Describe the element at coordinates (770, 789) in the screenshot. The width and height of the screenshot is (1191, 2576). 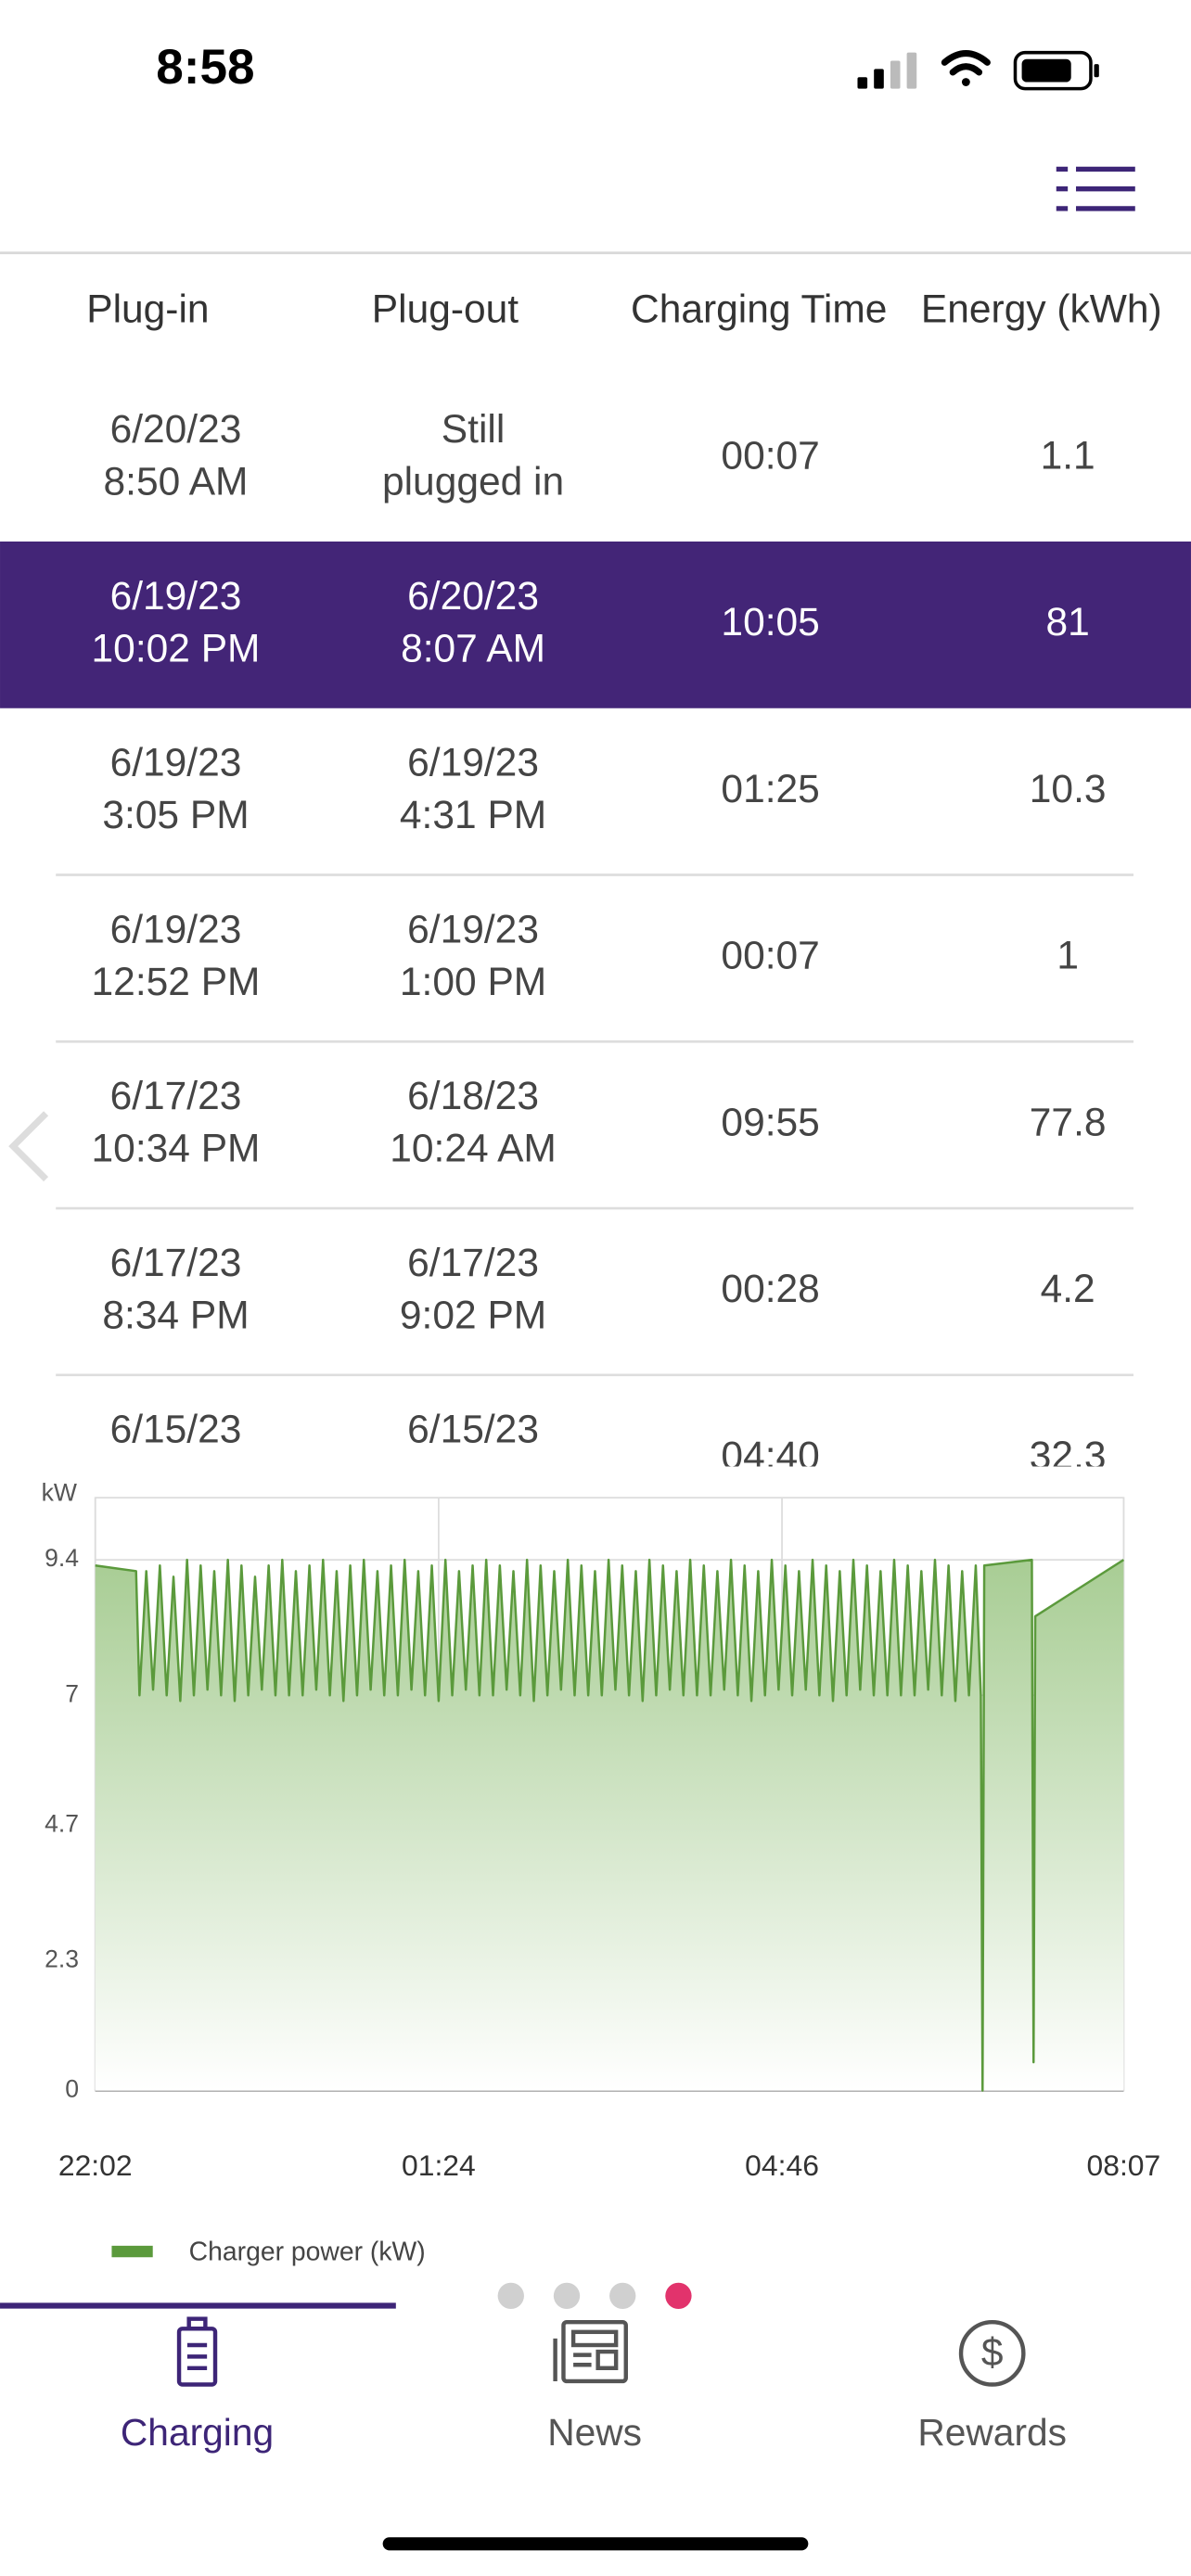
I see `cell-text: 01:25` at that location.